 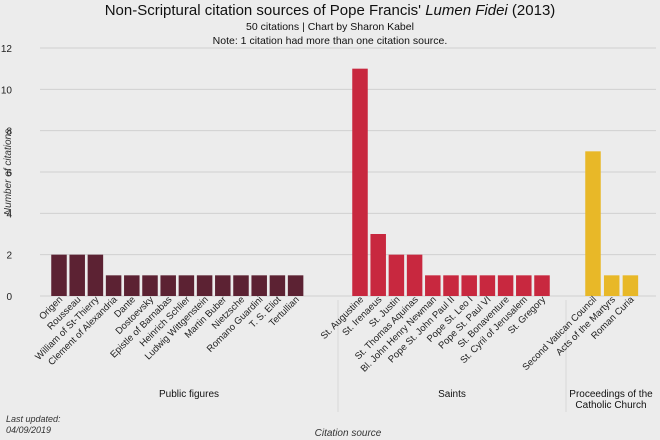 What do you see at coordinates (189, 394) in the screenshot?
I see `group-label: Public figures` at bounding box center [189, 394].